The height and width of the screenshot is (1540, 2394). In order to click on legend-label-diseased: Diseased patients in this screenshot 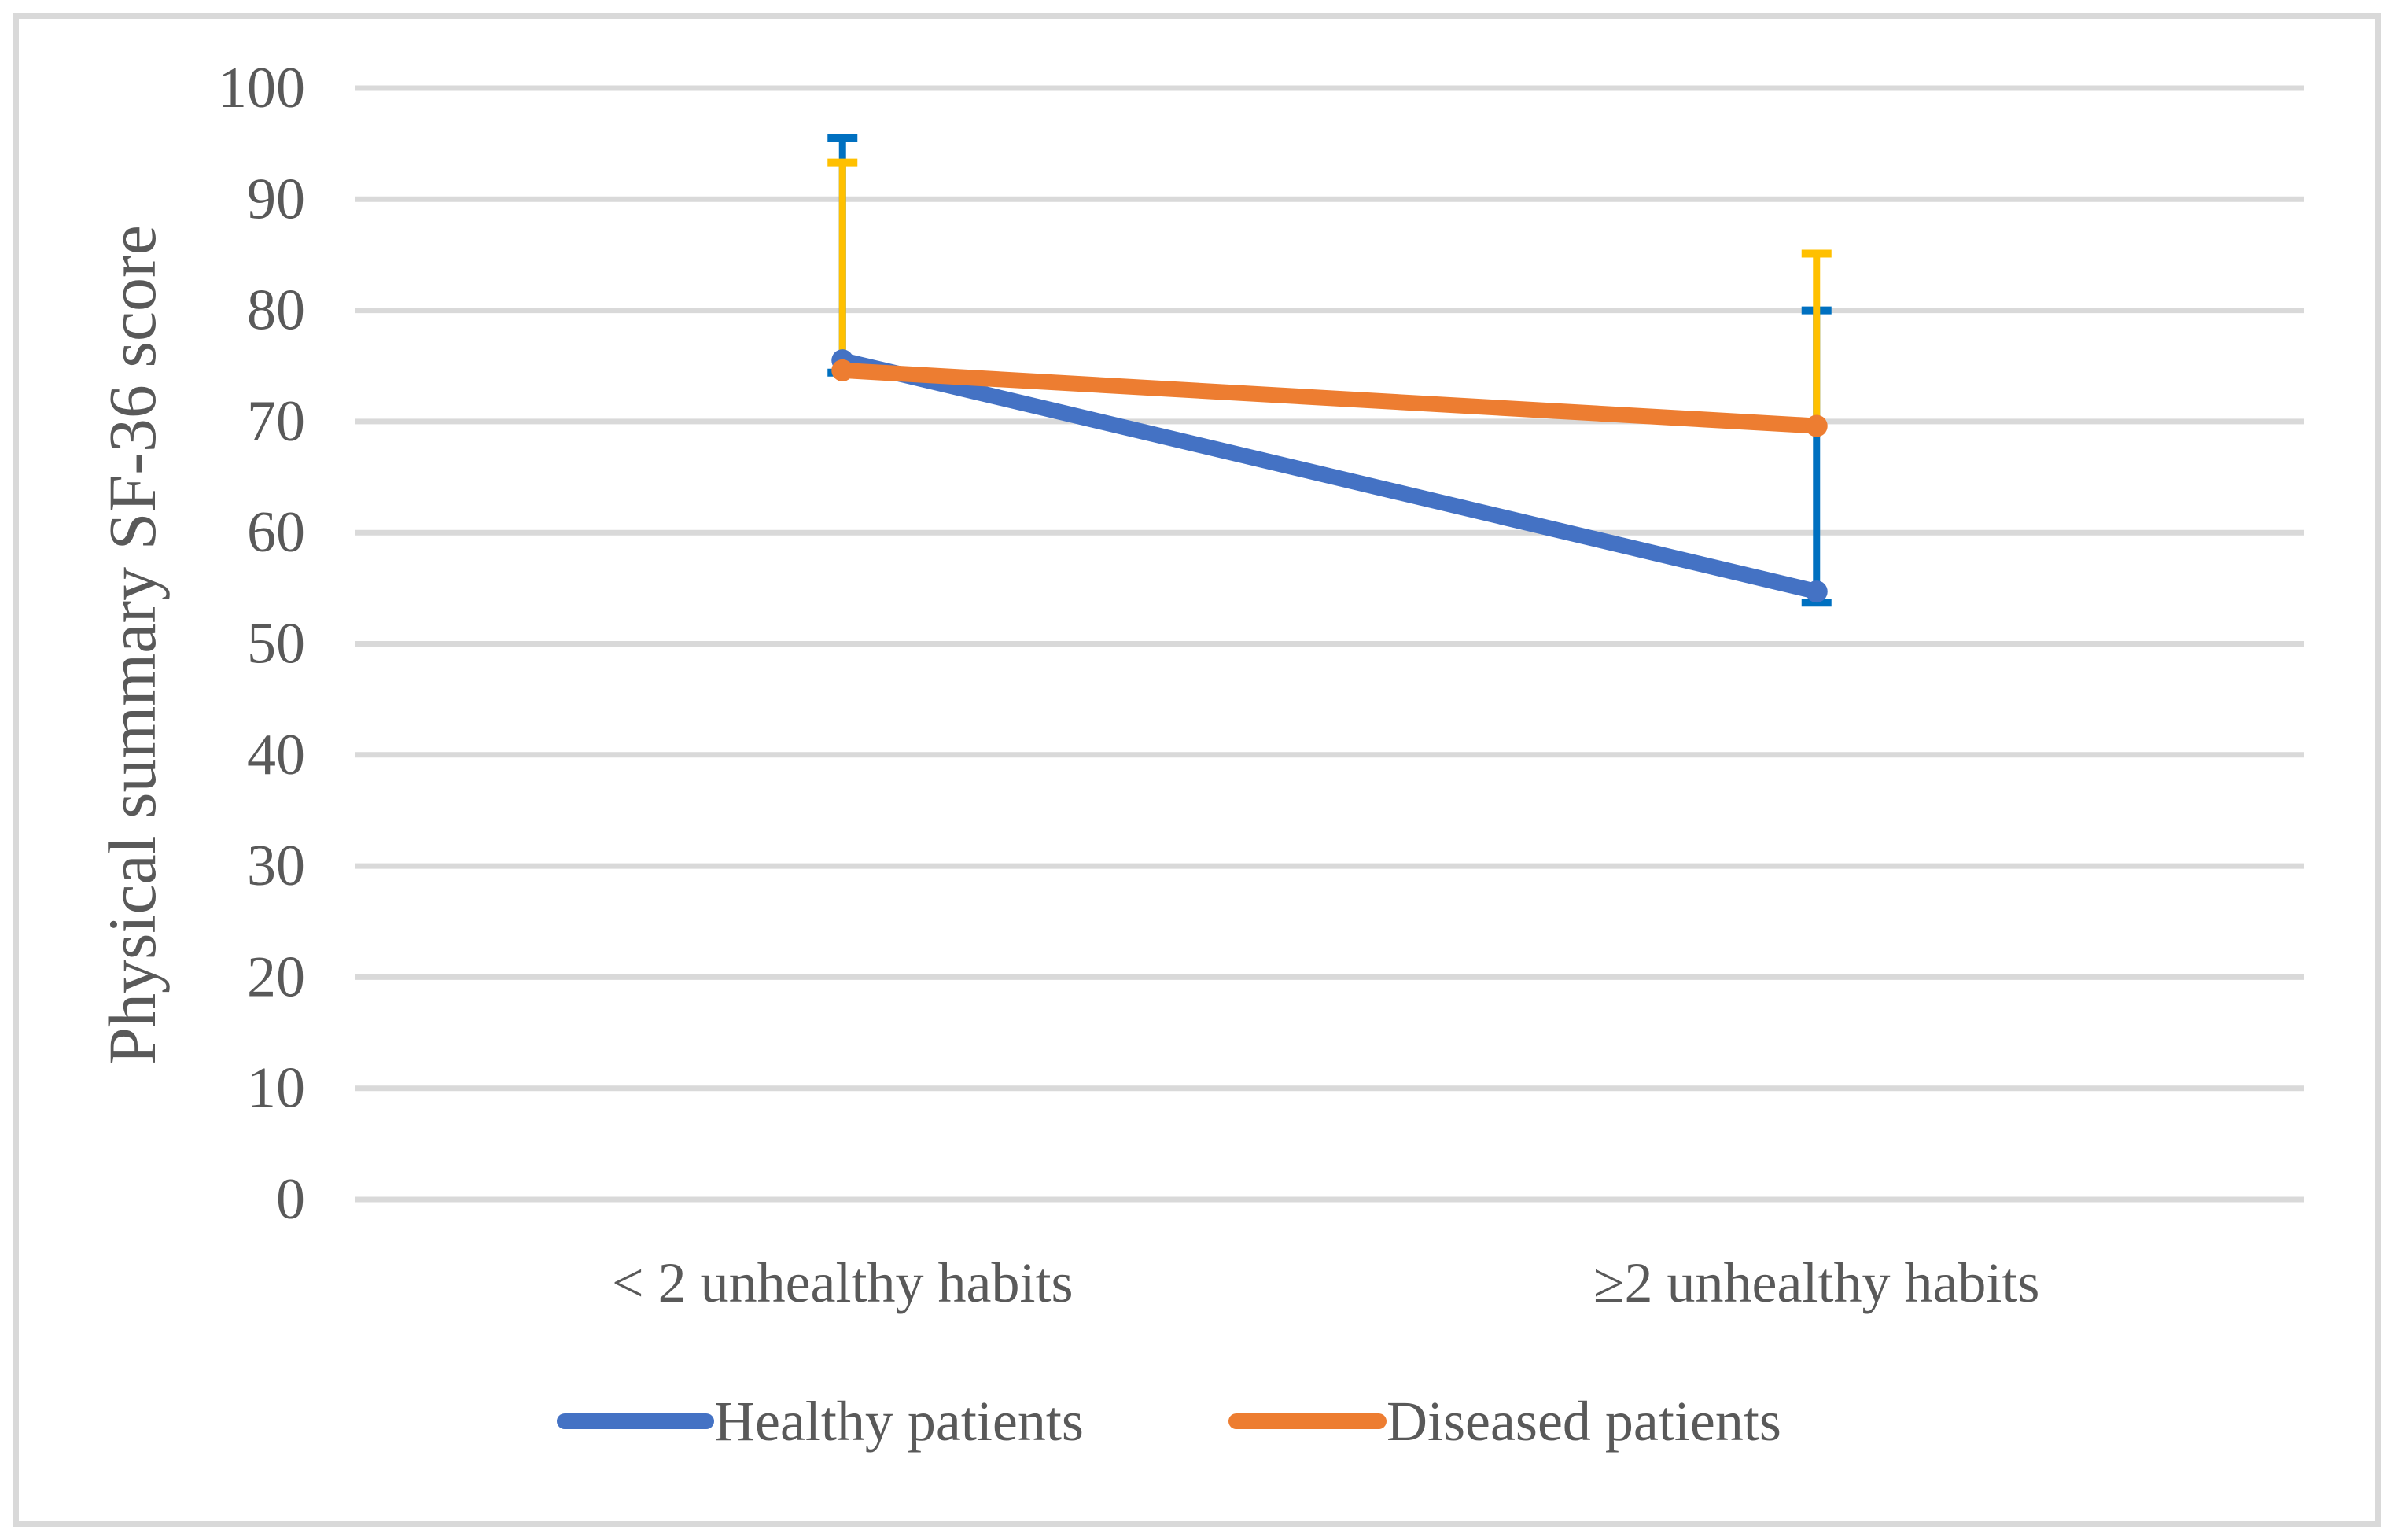, I will do `click(1584, 1421)`.